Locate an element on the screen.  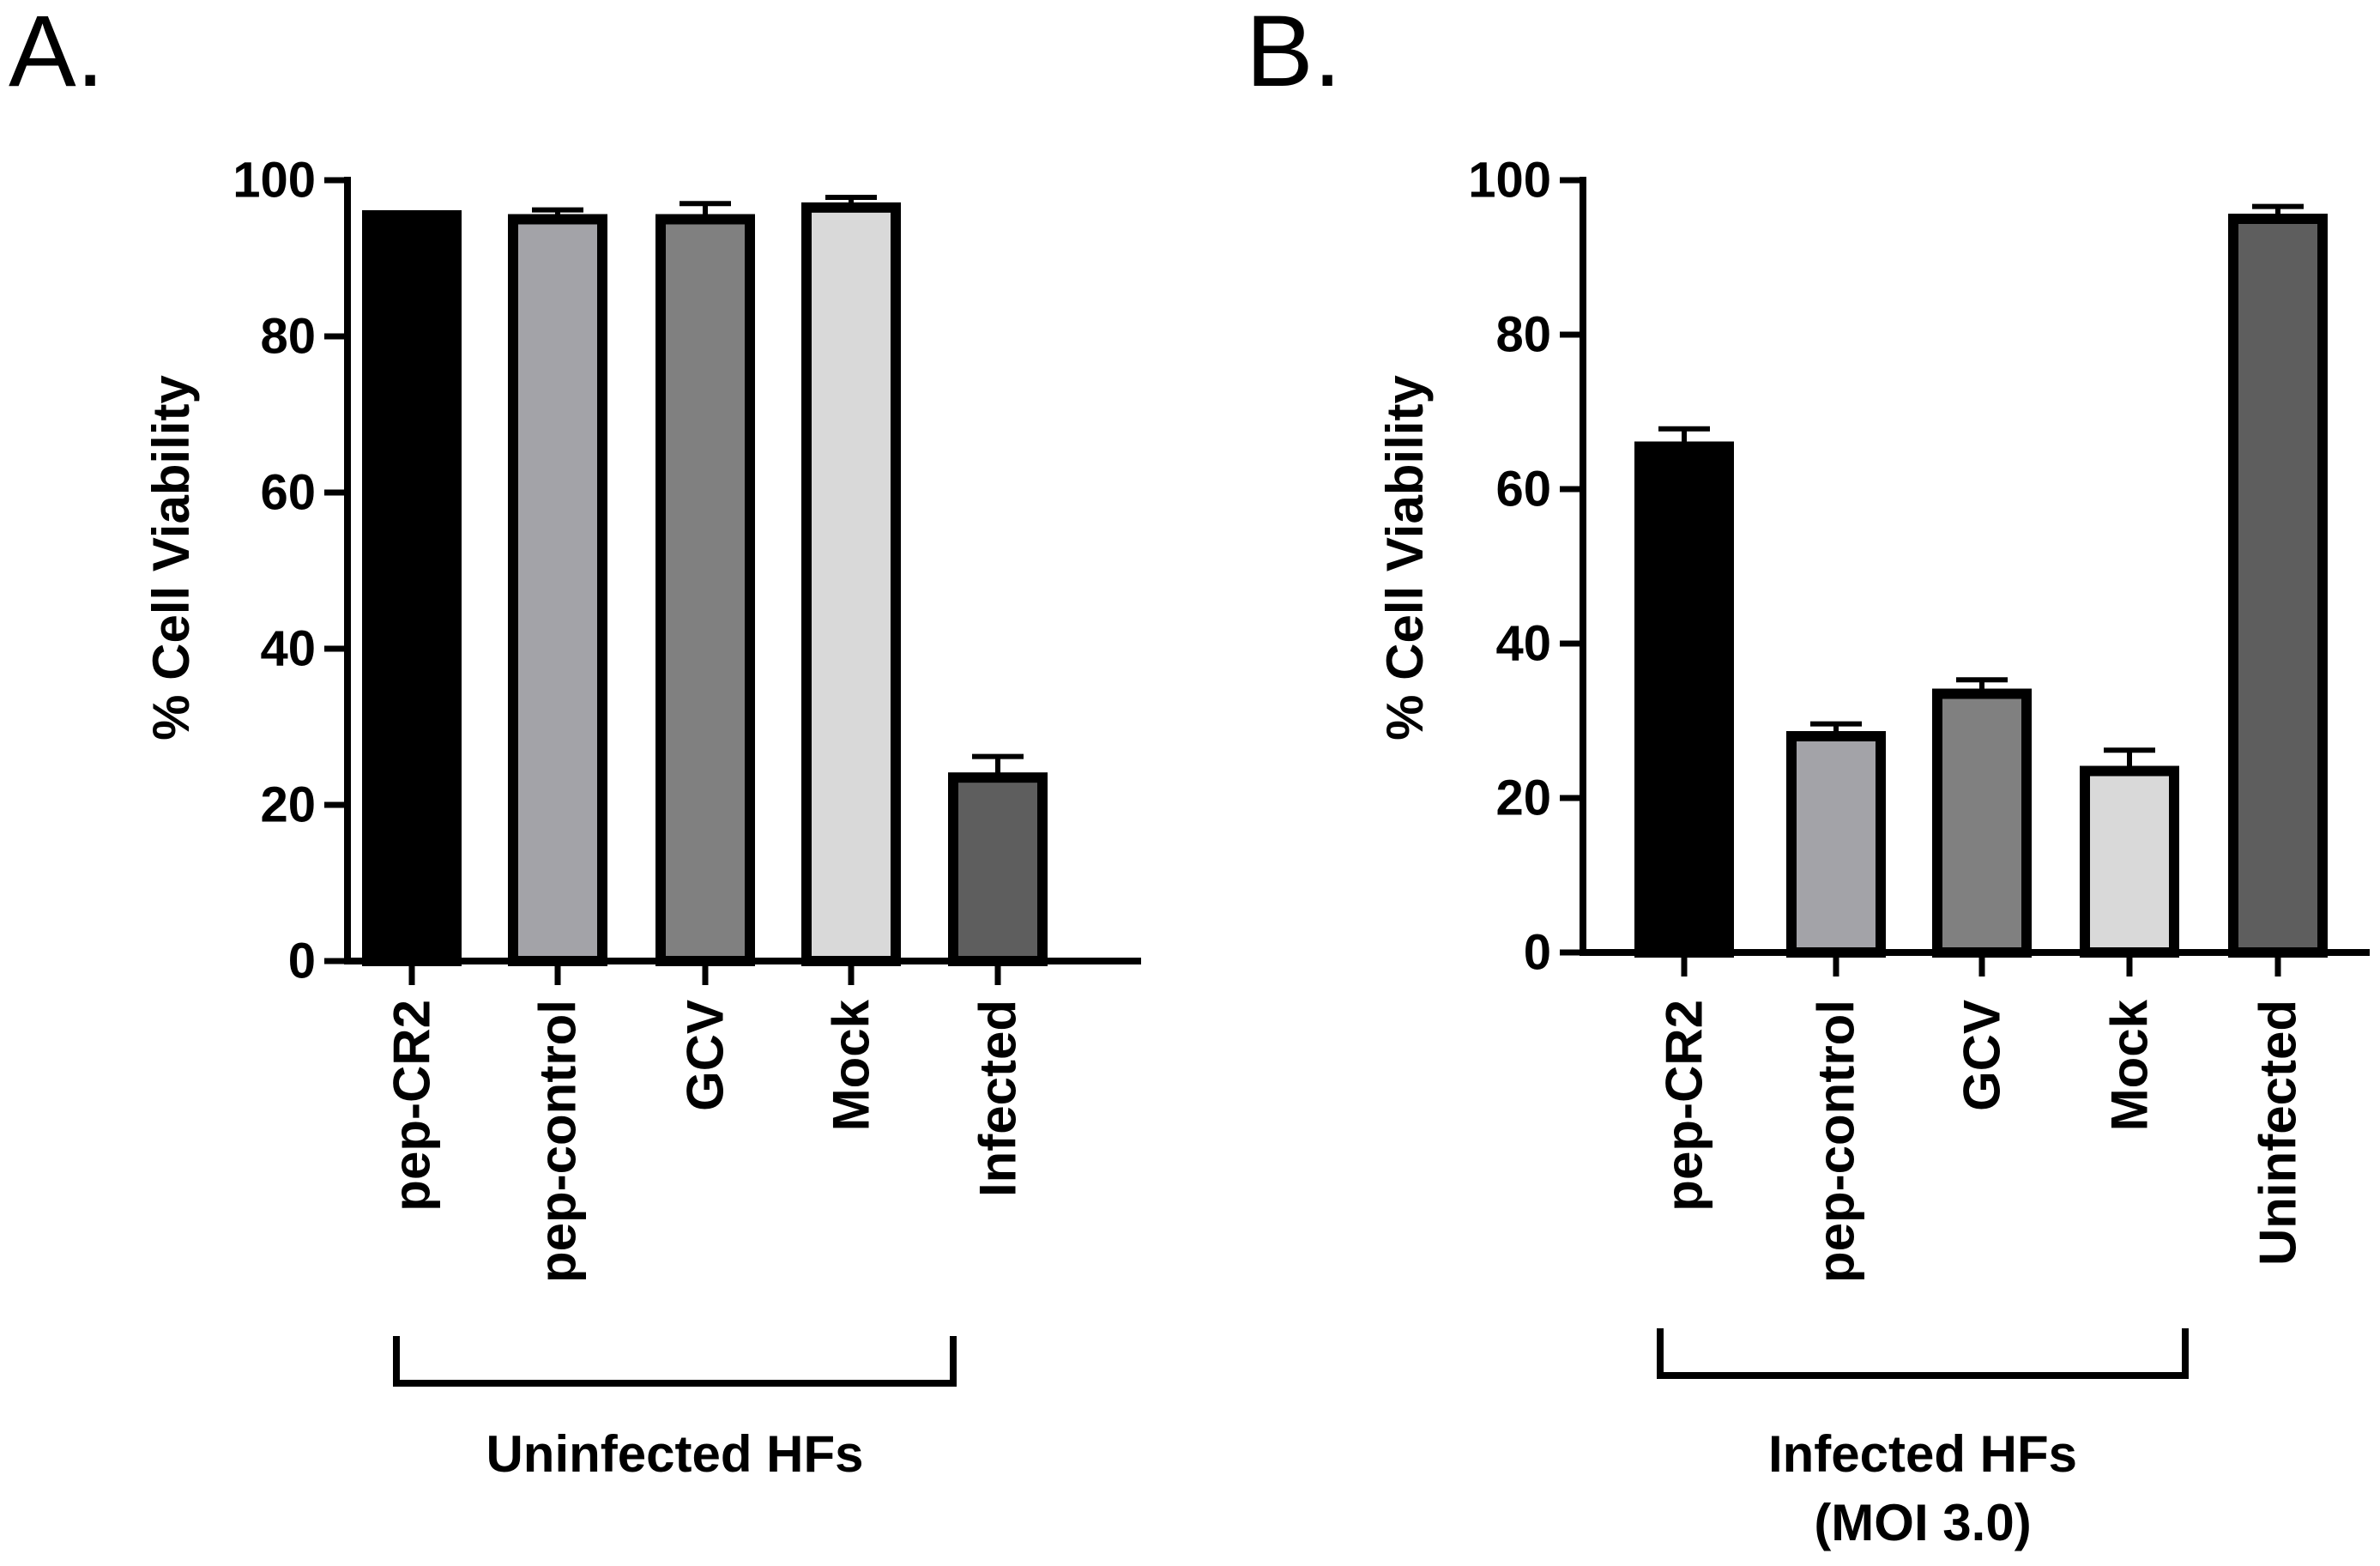
panel-b-group-label-1: (MOI 3.0) is located at coordinates (1922, 1522).